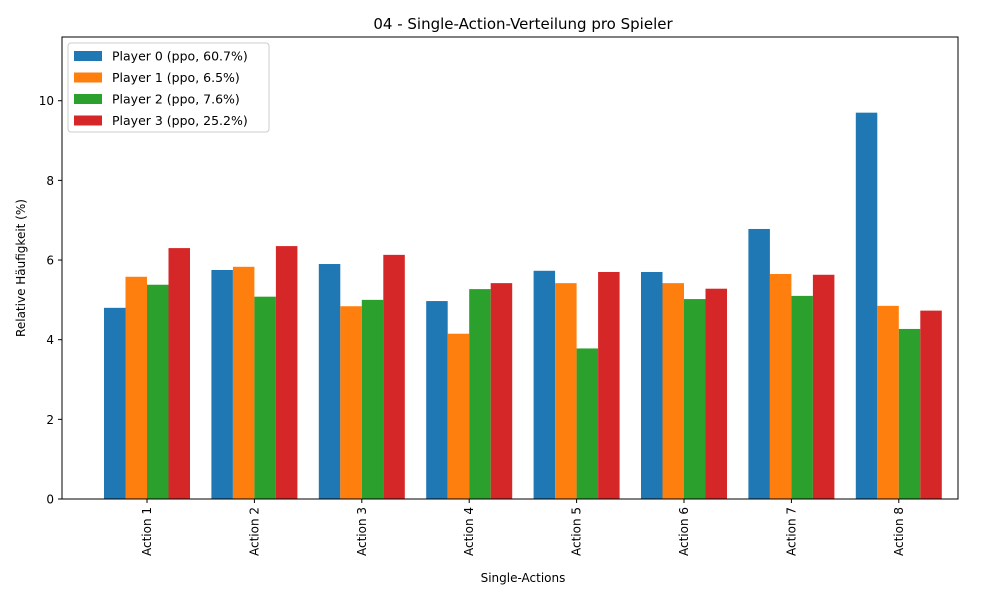 The width and height of the screenshot is (1000, 604). Describe the element at coordinates (147, 531) in the screenshot. I see `x-tick-label: Action 1` at that location.